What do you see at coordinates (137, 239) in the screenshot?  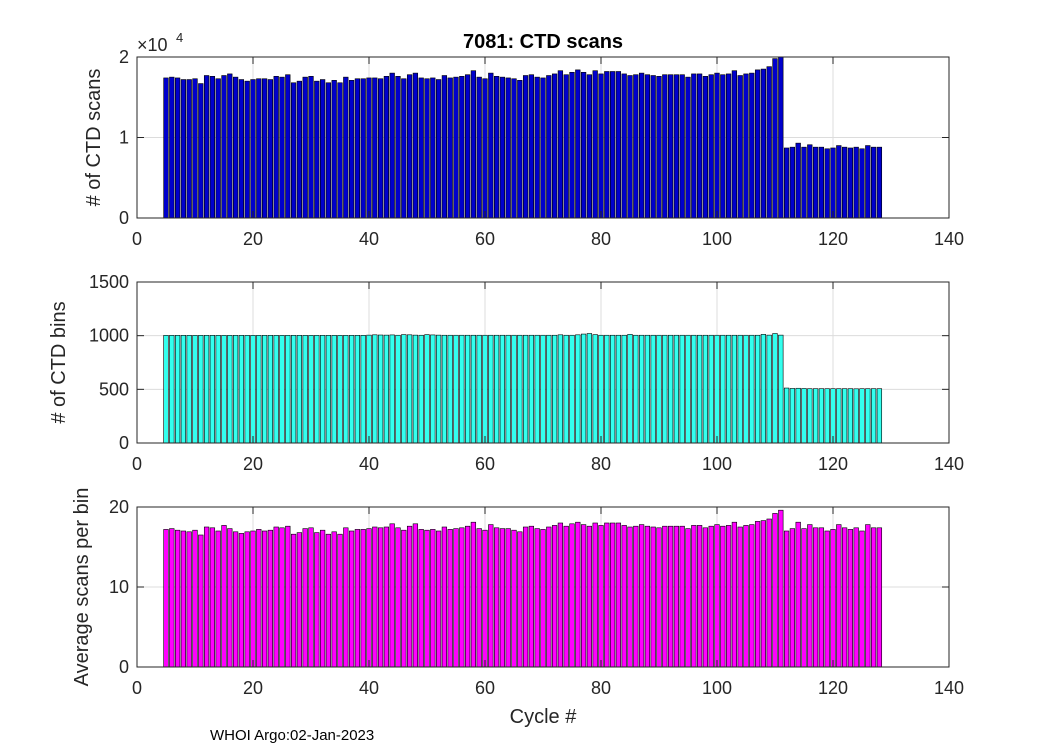 I see `x-tick-label: 0` at bounding box center [137, 239].